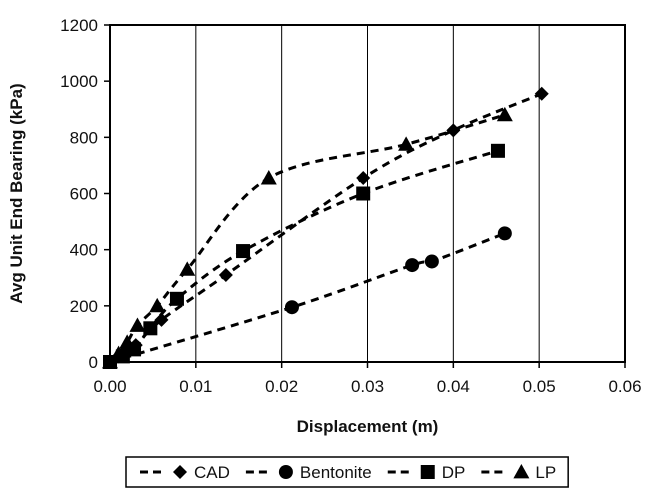 This screenshot has height=495, width=653. What do you see at coordinates (84, 137) in the screenshot?
I see `y-tick-label: 800` at bounding box center [84, 137].